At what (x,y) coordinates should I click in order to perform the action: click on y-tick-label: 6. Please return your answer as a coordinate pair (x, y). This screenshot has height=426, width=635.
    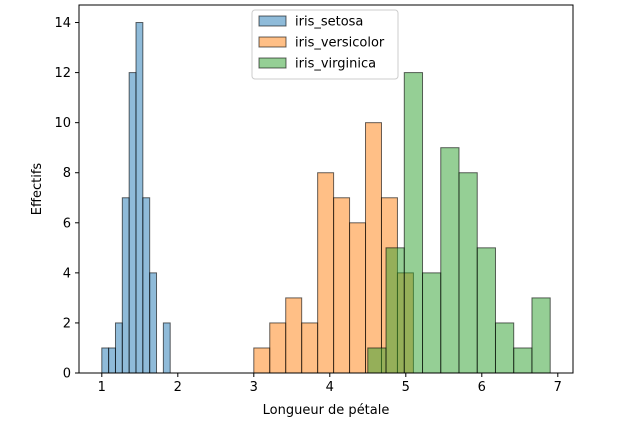
    Looking at the image, I should click on (67, 223).